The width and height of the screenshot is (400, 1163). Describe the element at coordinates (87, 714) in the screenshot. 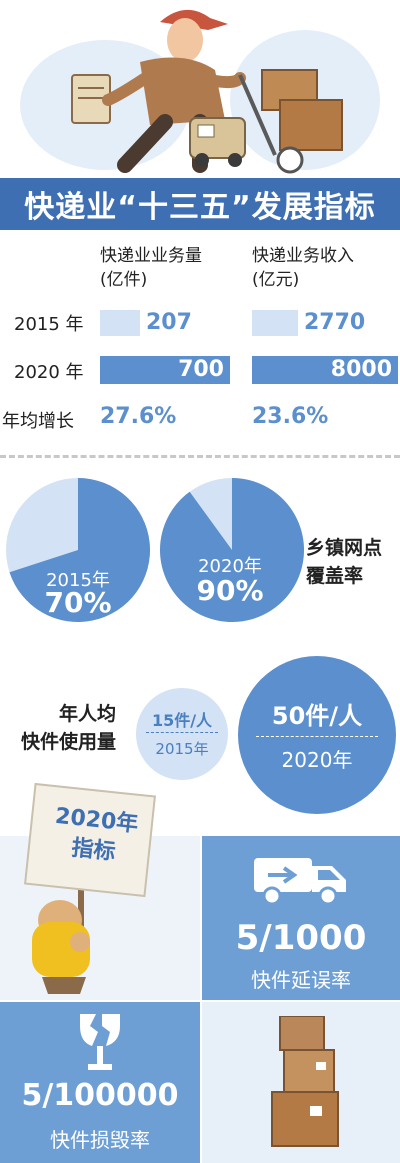

I see `per-person-label-line1: 年人均` at that location.